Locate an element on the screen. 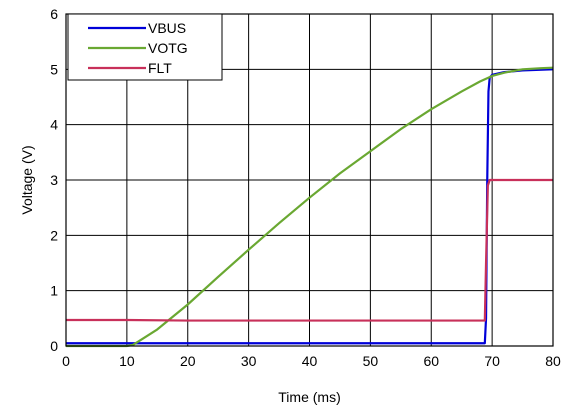  x-tick-labels: 0 10 20 30 40 50 60 70 80 is located at coordinates (311, 361).